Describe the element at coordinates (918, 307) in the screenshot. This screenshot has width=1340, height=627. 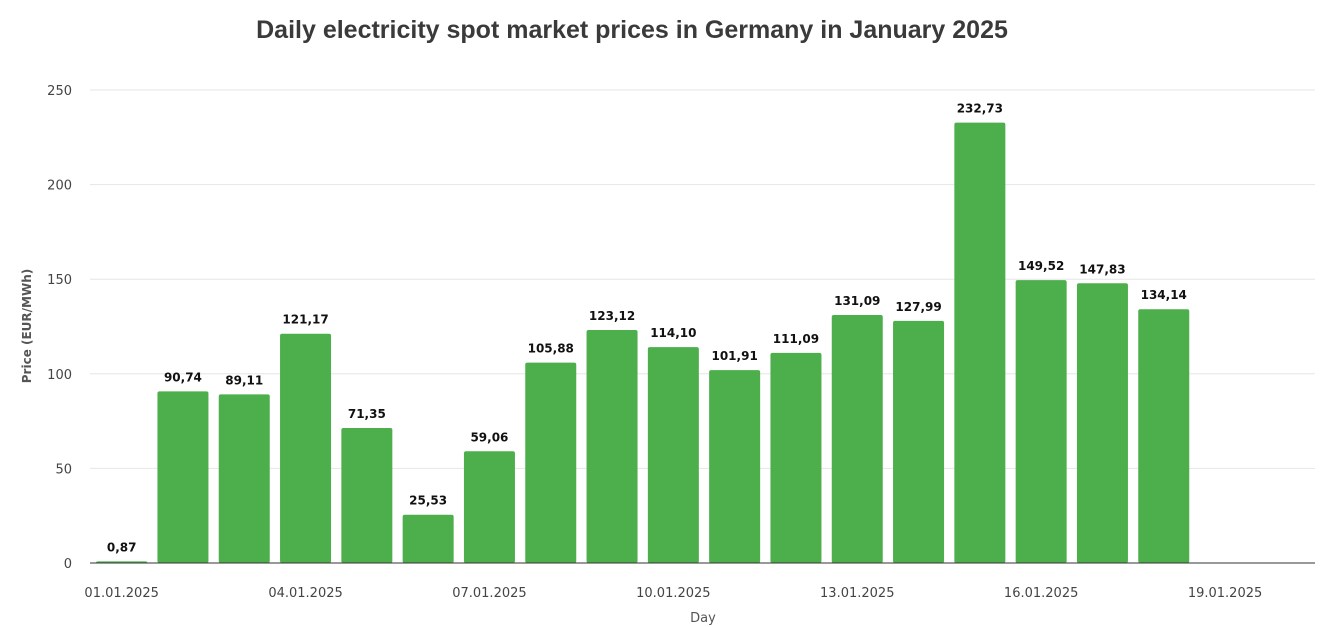
I see `data-label: 127,99` at that location.